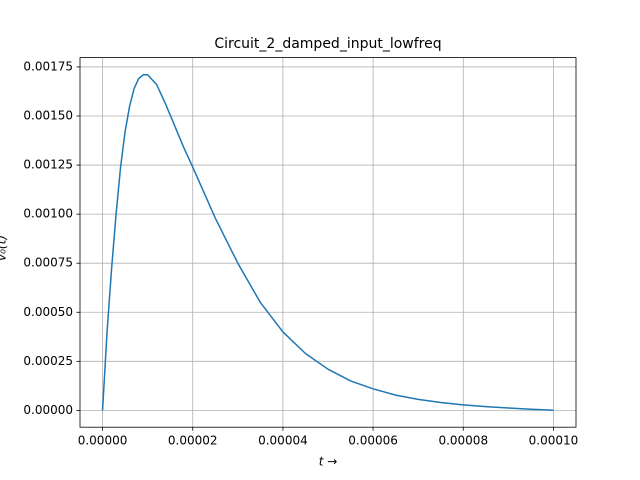  Describe the element at coordinates (48, 263) in the screenshot. I see `y-tick-label: 0.00075` at that location.